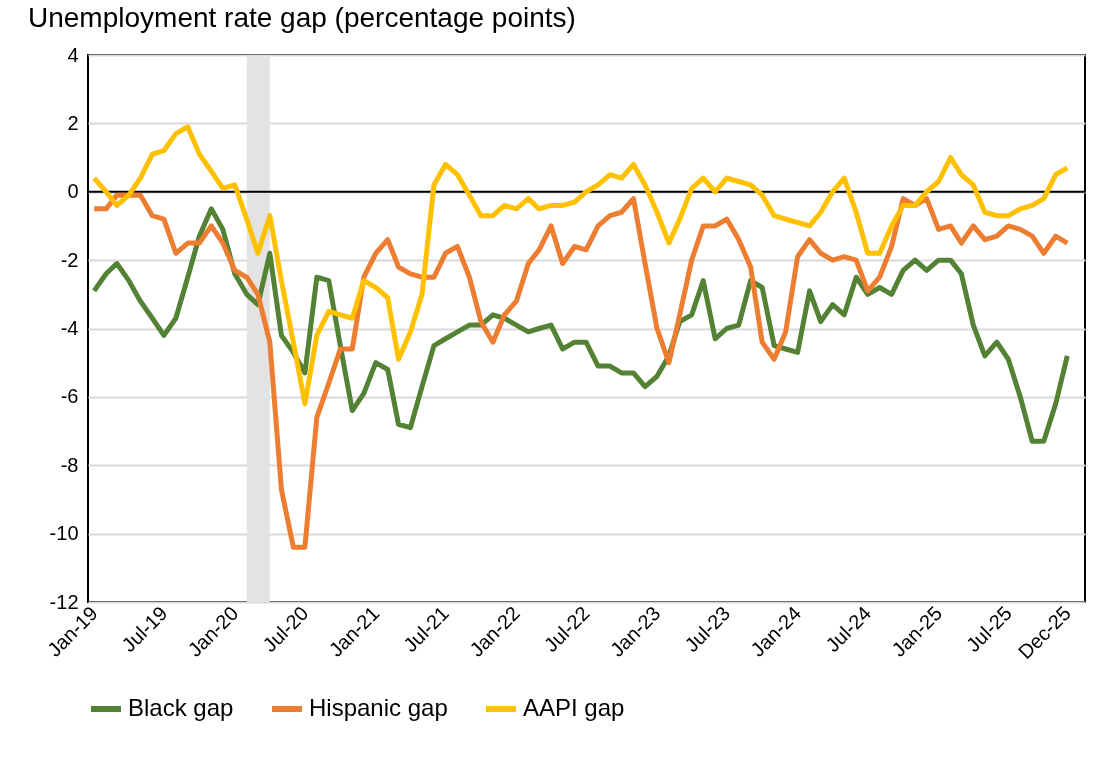  What do you see at coordinates (378, 707) in the screenshot?
I see `legend-label: Hispanic gap` at bounding box center [378, 707].